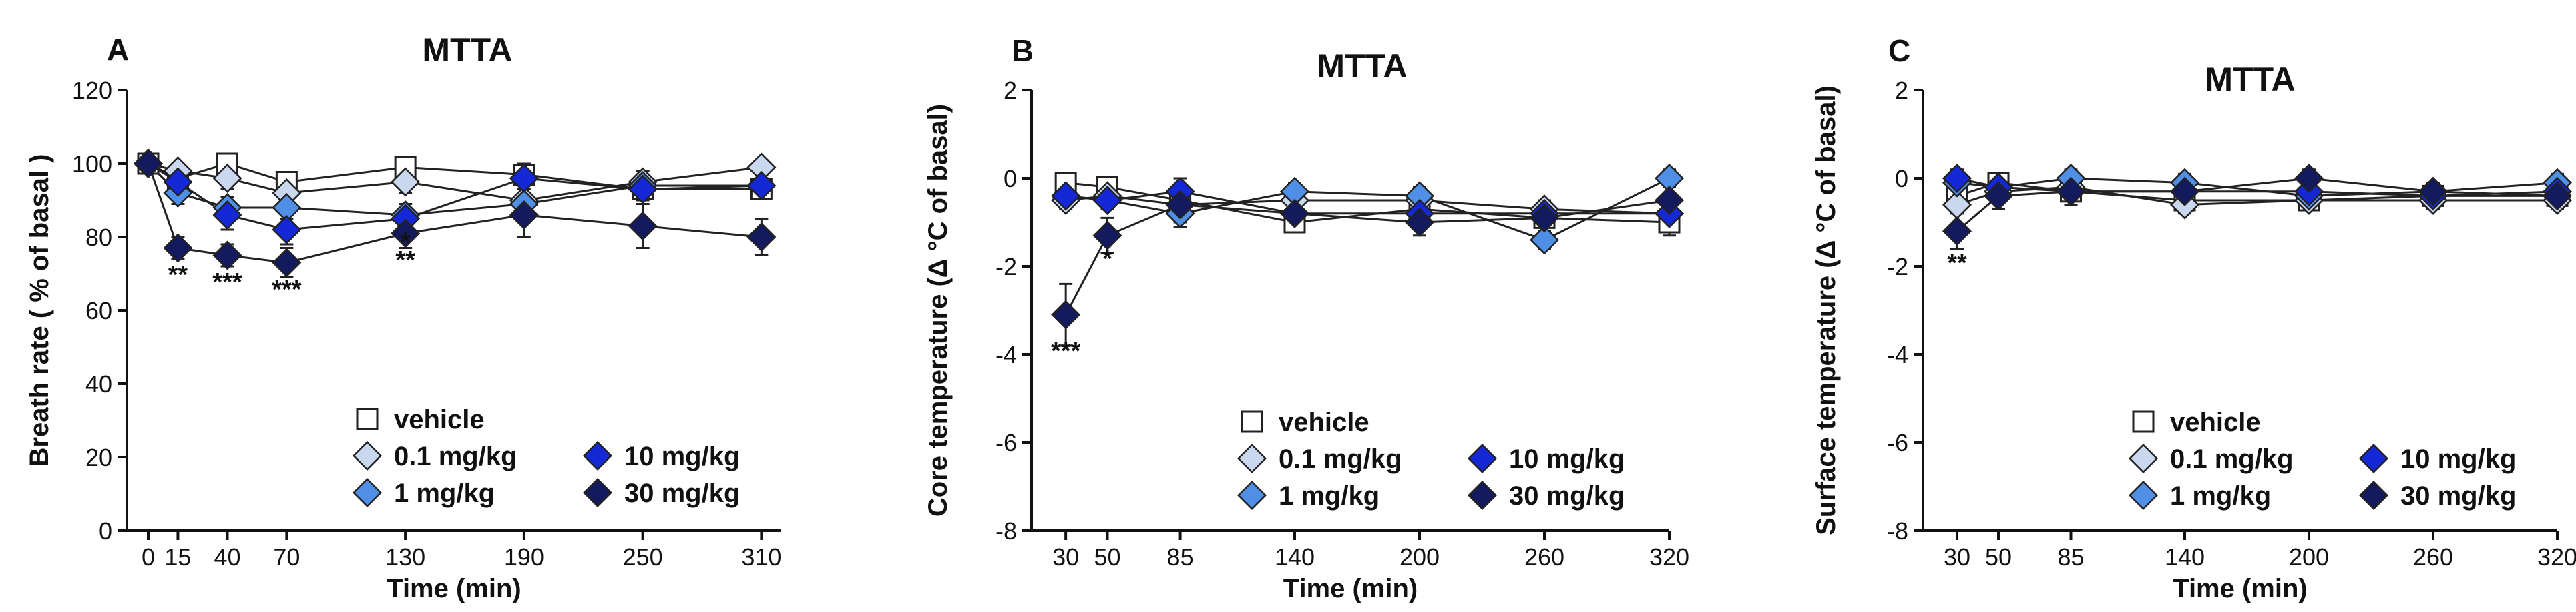 The height and width of the screenshot is (612, 2576). I want to click on significance-marker: *, so click(1107, 259).